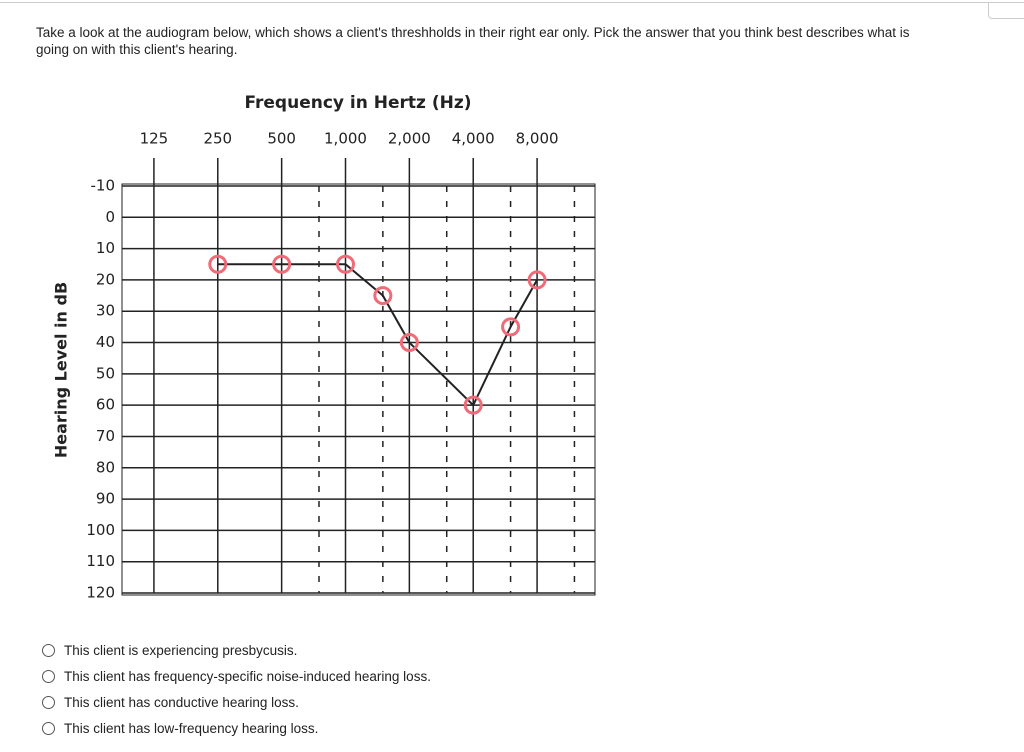 The image size is (1024, 752). What do you see at coordinates (345, 139) in the screenshot?
I see `x-tick-label: 1,000` at bounding box center [345, 139].